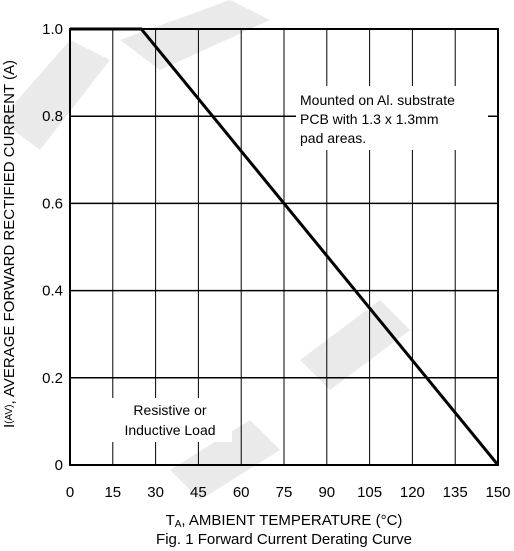  What do you see at coordinates (112, 492) in the screenshot?
I see `x-tick-label: 15` at bounding box center [112, 492].